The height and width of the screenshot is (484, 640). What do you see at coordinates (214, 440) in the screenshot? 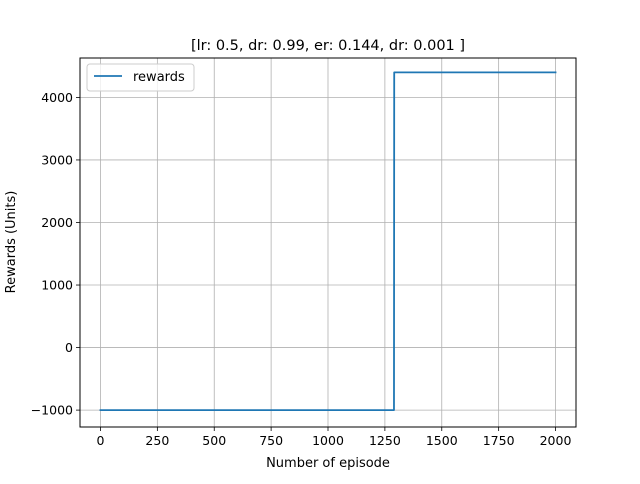
I see `x-tick-label: 500` at bounding box center [214, 440].